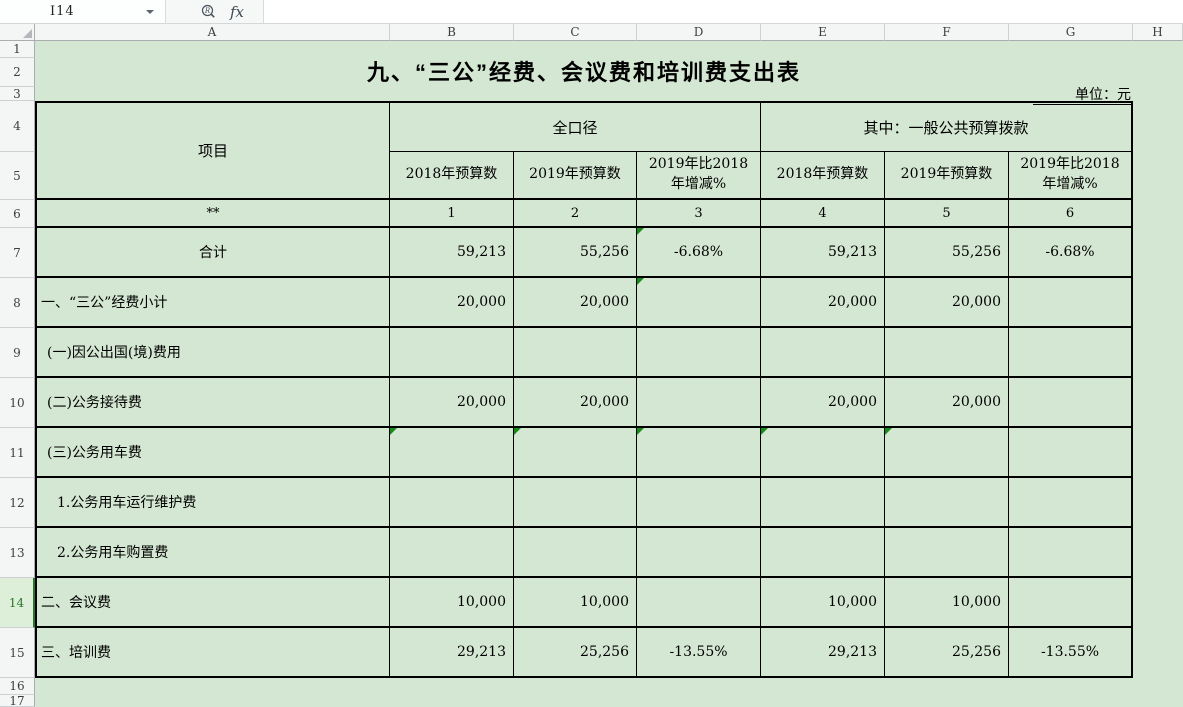 The height and width of the screenshot is (707, 1183). Describe the element at coordinates (575, 253) in the screenshot. I see `value-cell: 55,256` at that location.